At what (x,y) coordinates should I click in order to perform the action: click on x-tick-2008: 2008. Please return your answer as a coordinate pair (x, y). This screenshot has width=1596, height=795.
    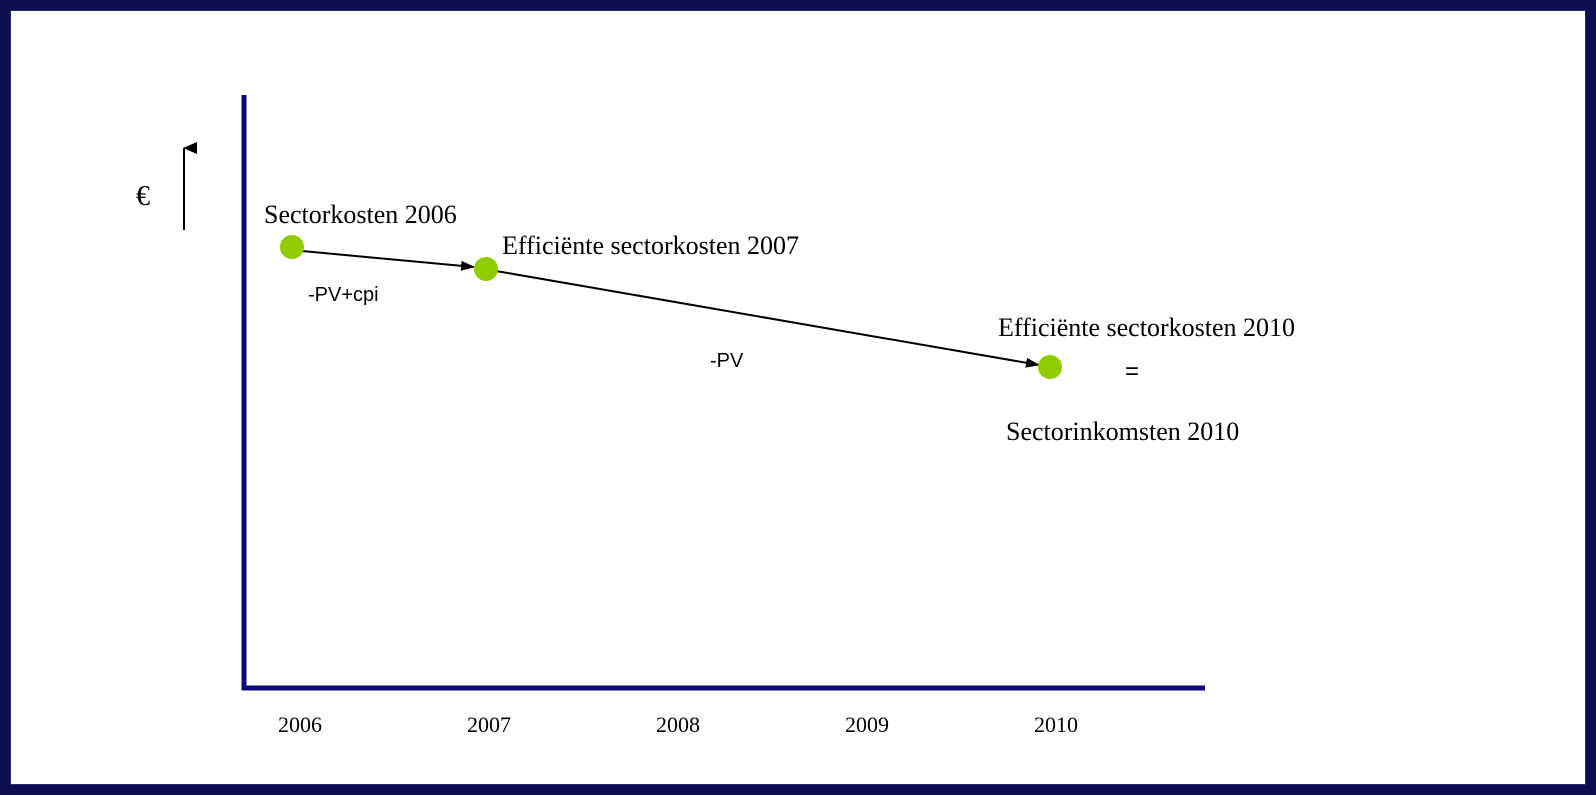
    Looking at the image, I should click on (678, 724).